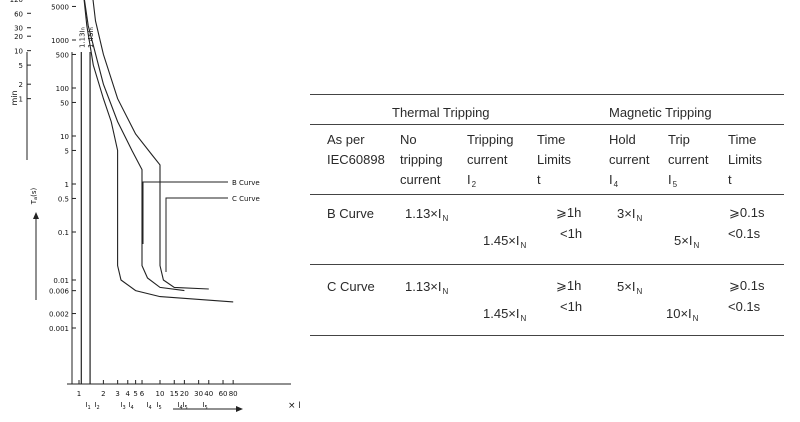  Describe the element at coordinates (547, 264) in the screenshot. I see `row-rule` at that location.